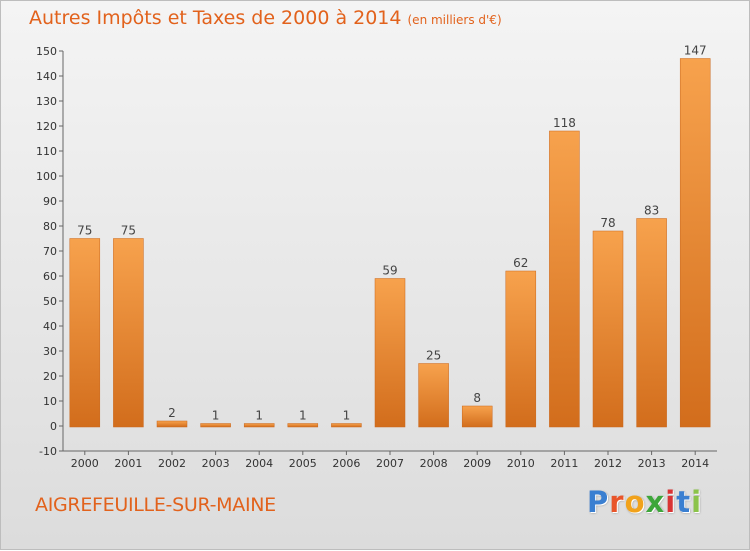 The height and width of the screenshot is (551, 750). I want to click on data-label-2004: 1, so click(259, 416).